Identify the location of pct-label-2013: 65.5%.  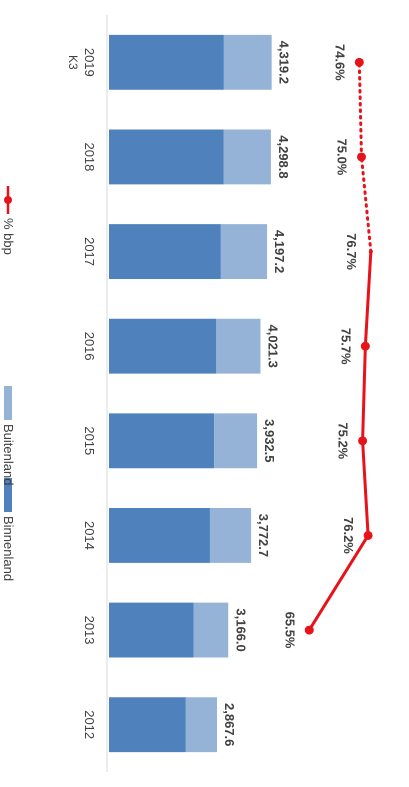
(289, 630).